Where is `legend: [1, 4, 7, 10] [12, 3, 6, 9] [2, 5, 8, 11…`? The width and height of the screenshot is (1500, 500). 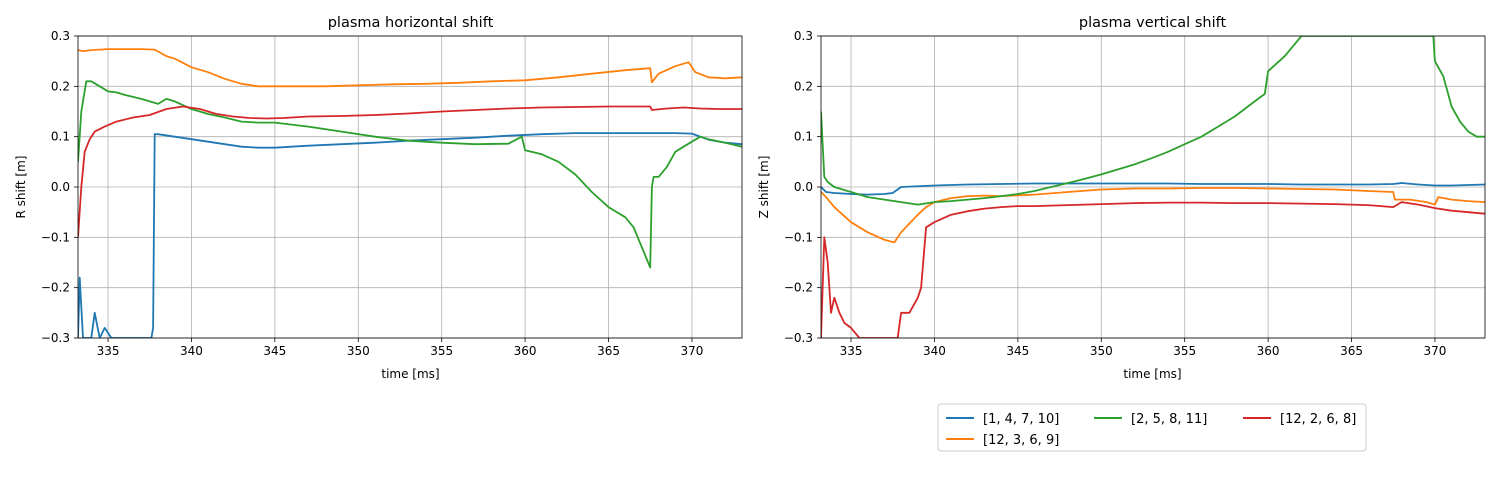 legend: [1, 4, 7, 10] [12, 3, 6, 9] [2, 5, 8, 11… is located at coordinates (1152, 427).